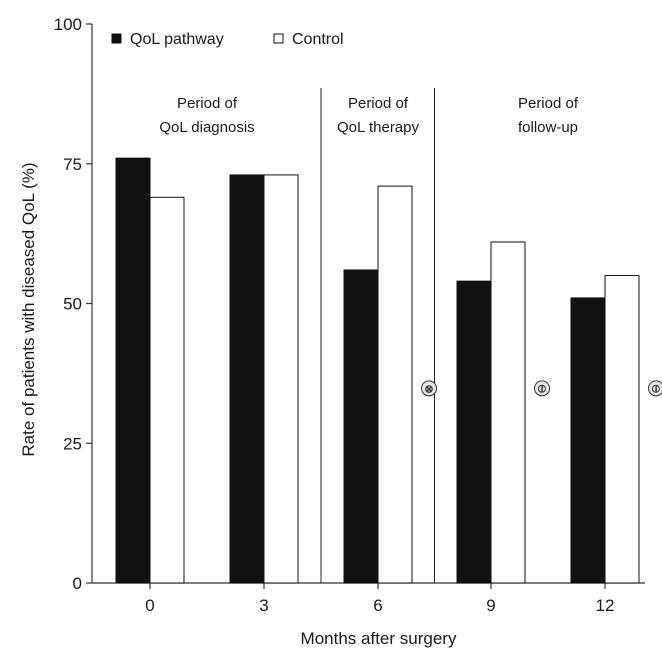 This screenshot has height=651, width=662. Describe the element at coordinates (77, 583) in the screenshot. I see `y-tick-label: 0` at that location.